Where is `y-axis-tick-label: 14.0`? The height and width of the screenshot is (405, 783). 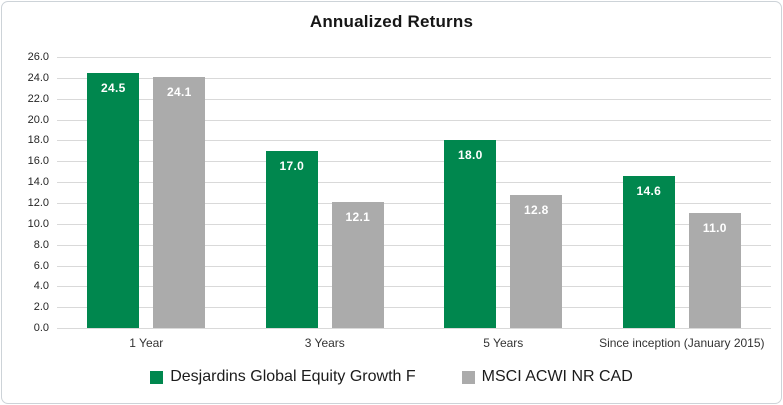 y-axis-tick-label: 14.0 is located at coordinates (38, 182).